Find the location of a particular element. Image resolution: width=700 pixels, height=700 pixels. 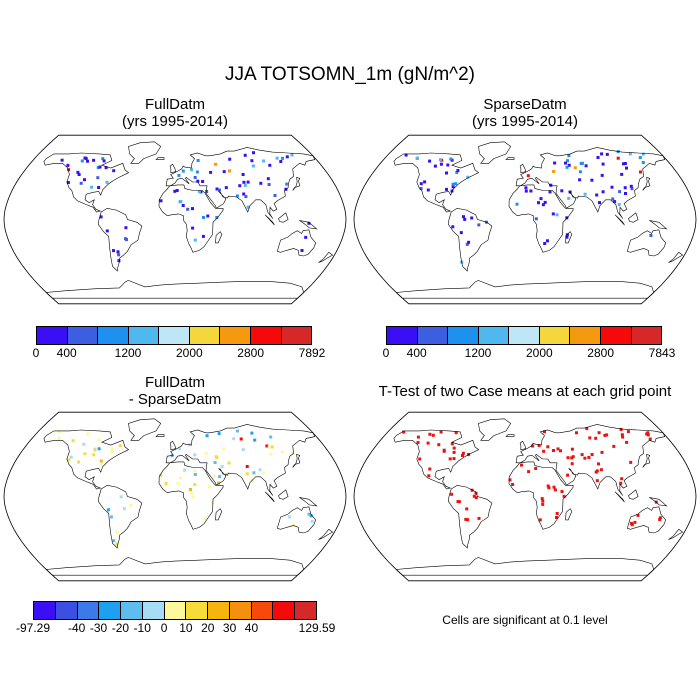

coastline-australia is located at coordinates (296, 243).